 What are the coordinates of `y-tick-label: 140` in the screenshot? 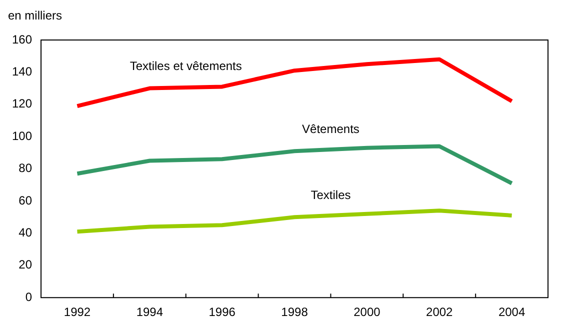 It's located at (22, 71).